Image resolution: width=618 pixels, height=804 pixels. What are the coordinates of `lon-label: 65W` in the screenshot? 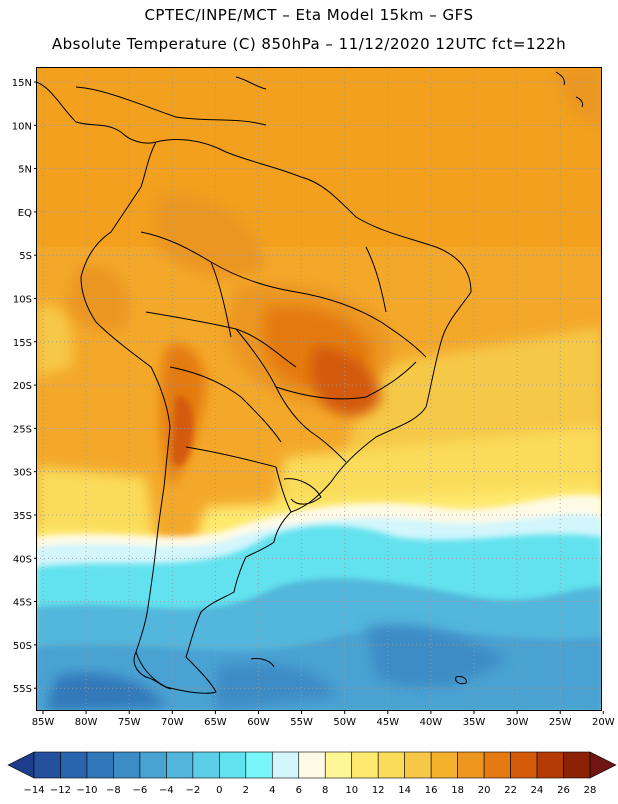 It's located at (215, 722).